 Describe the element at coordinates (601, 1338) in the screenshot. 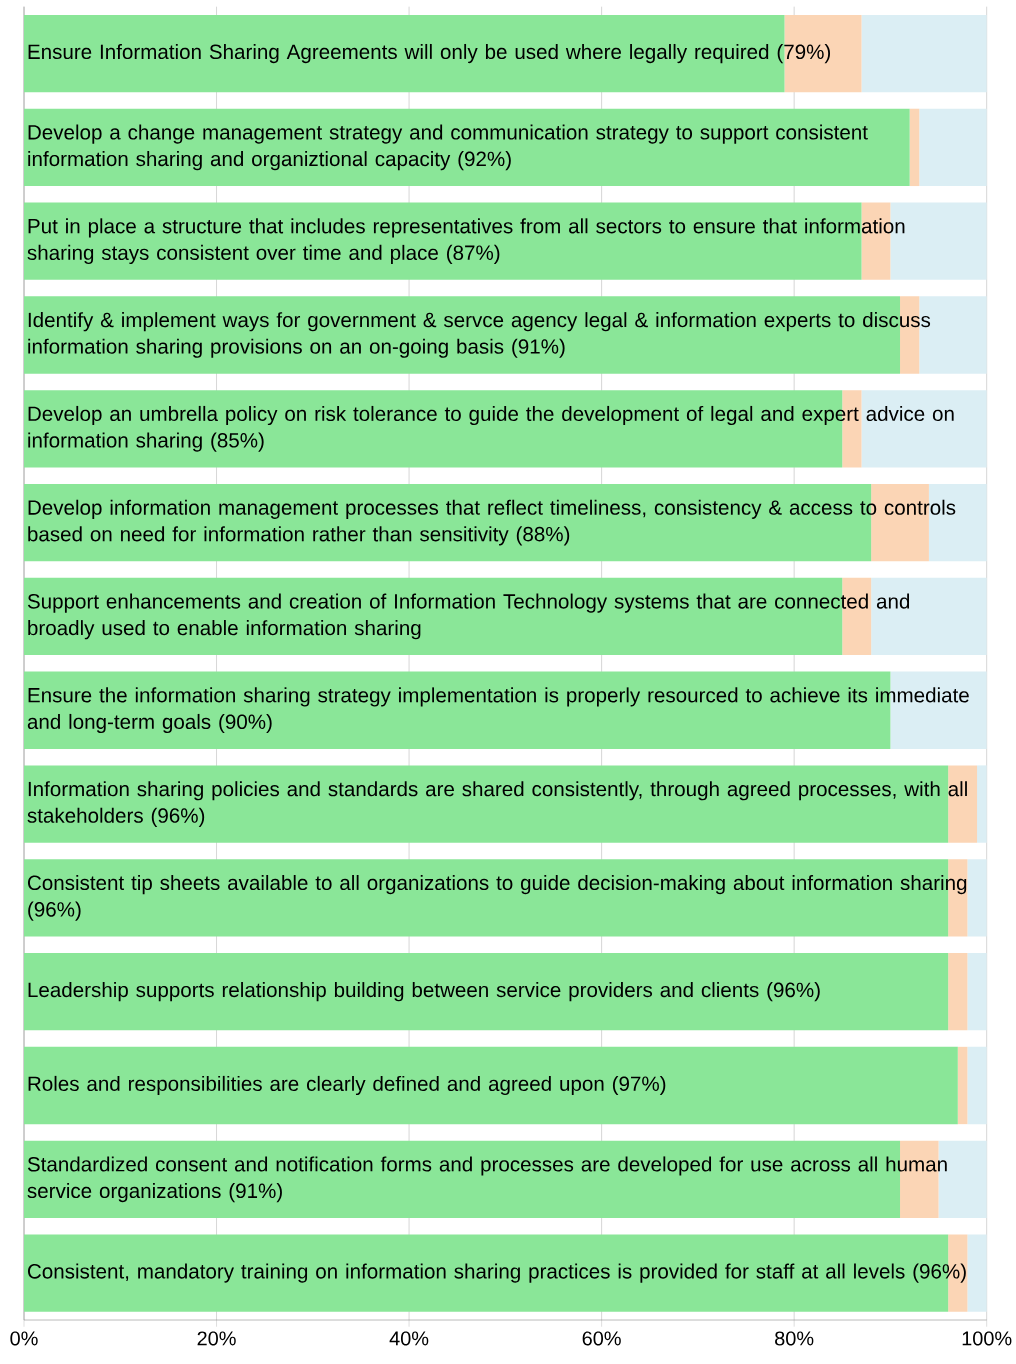

I see `x-tick-label: 60%` at that location.